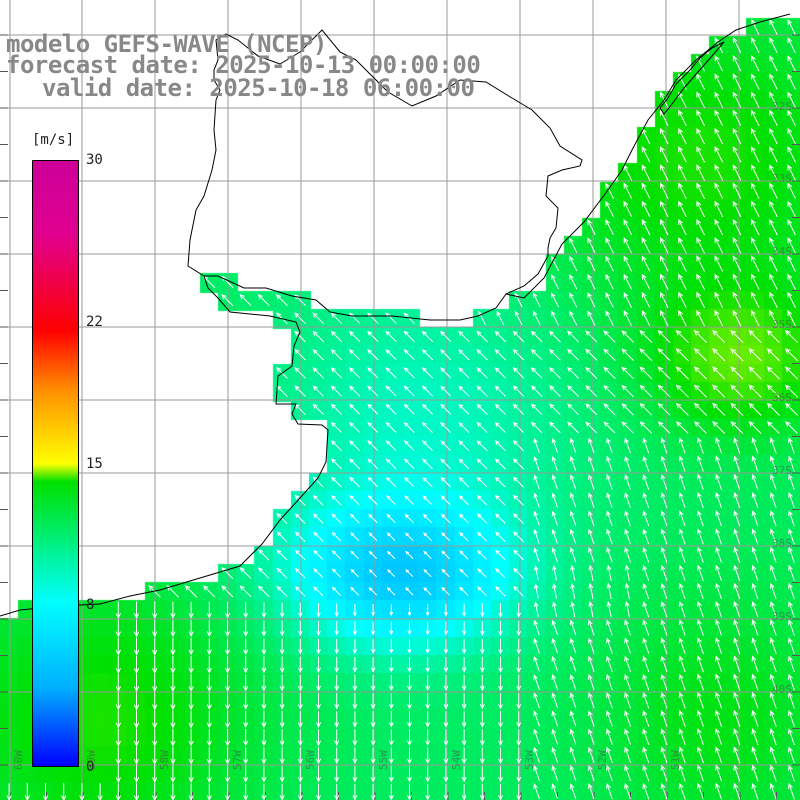  What do you see at coordinates (782, 397) in the screenshot?
I see `latitude-label: 36S` at bounding box center [782, 397].